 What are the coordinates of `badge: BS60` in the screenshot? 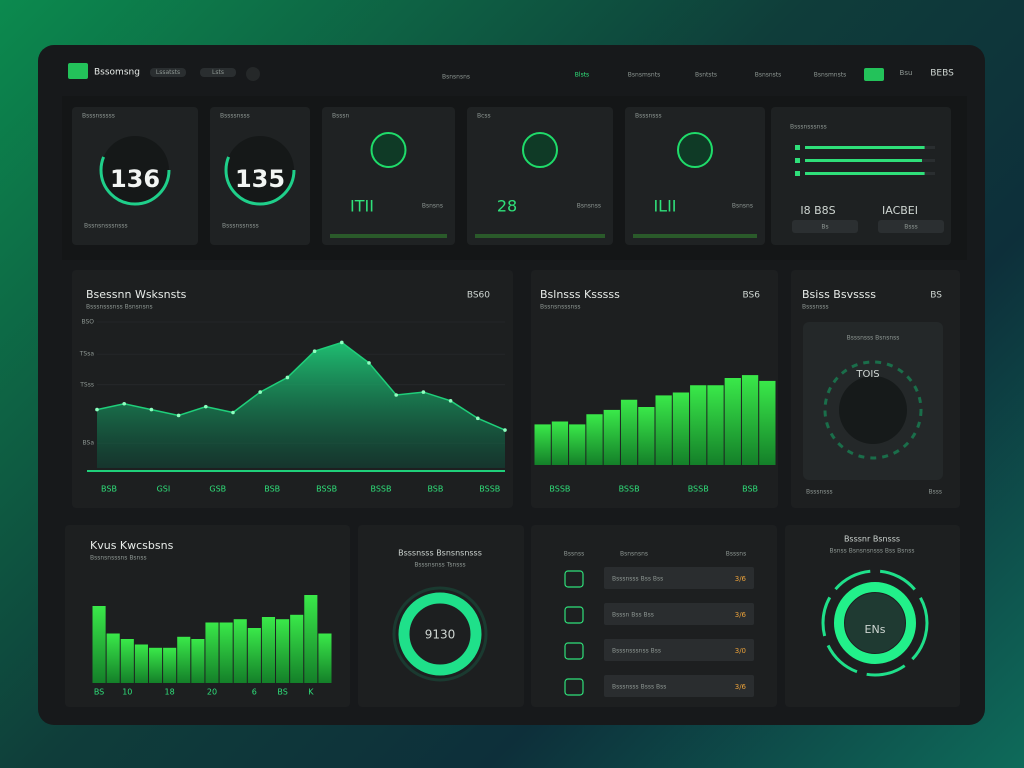 It's located at (478, 296).